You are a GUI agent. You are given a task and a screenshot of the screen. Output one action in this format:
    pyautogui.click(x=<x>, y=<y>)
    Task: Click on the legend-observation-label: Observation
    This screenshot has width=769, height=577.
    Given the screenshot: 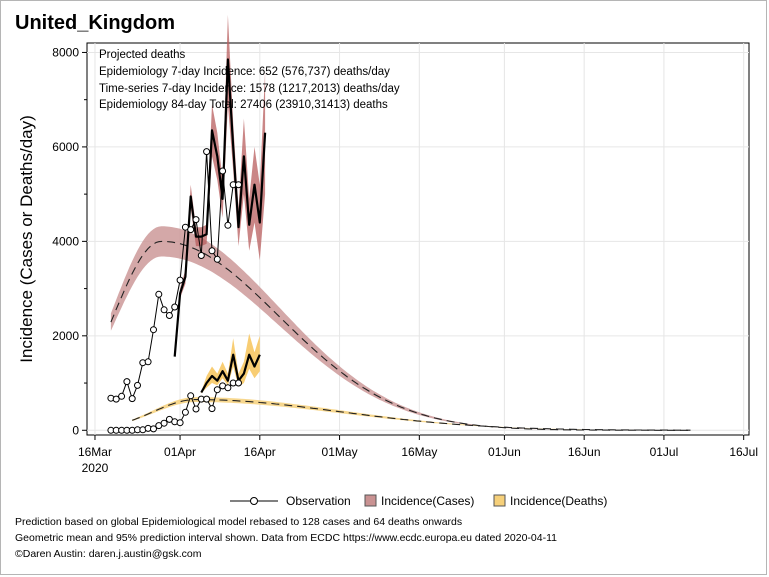 What is the action you would take?
    pyautogui.click(x=318, y=501)
    